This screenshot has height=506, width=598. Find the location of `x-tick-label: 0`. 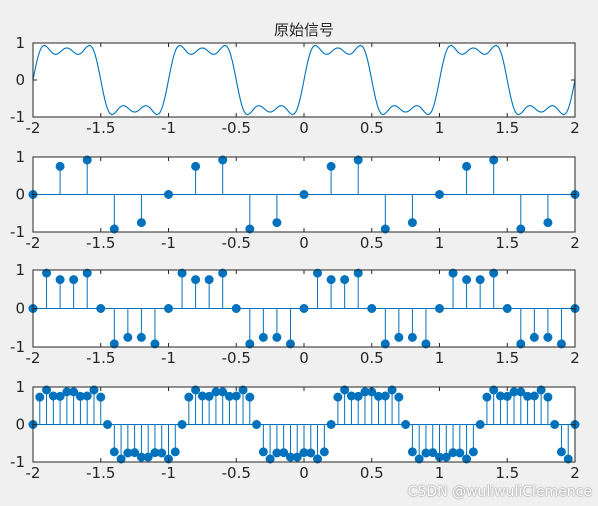

x-tick-label: 0 is located at coordinates (304, 358).